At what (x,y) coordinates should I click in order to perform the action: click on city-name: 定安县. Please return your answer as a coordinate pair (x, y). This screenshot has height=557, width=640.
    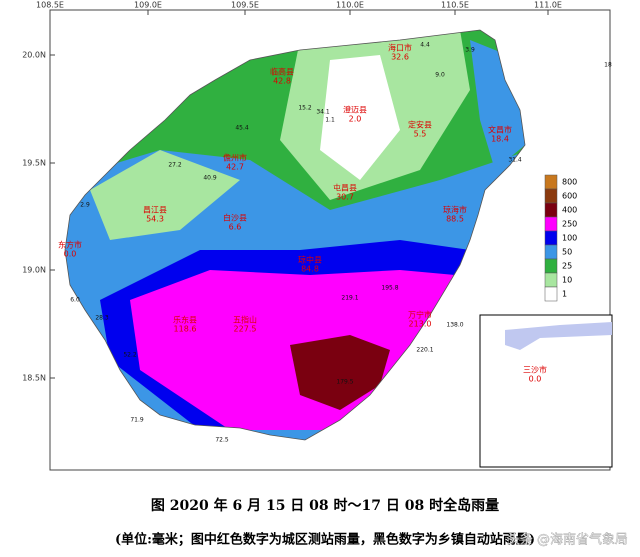
    Looking at the image, I should click on (420, 125).